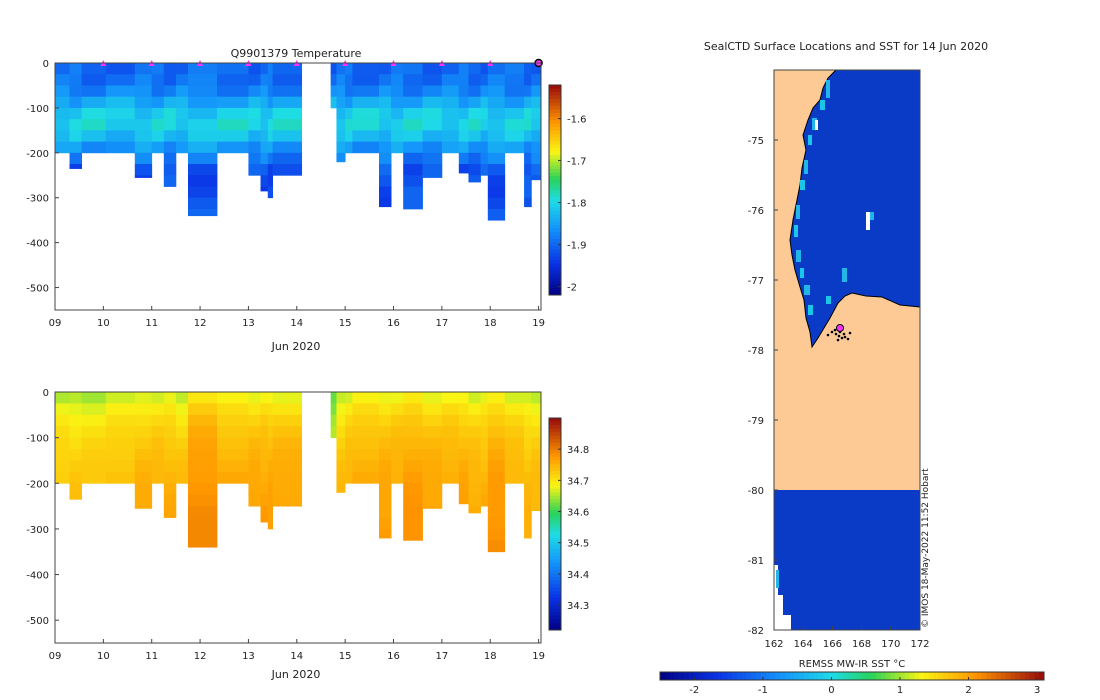 This screenshot has height=700, width=1100. What do you see at coordinates (248, 323) in the screenshot?
I see `x-tick-label: 13` at bounding box center [248, 323].